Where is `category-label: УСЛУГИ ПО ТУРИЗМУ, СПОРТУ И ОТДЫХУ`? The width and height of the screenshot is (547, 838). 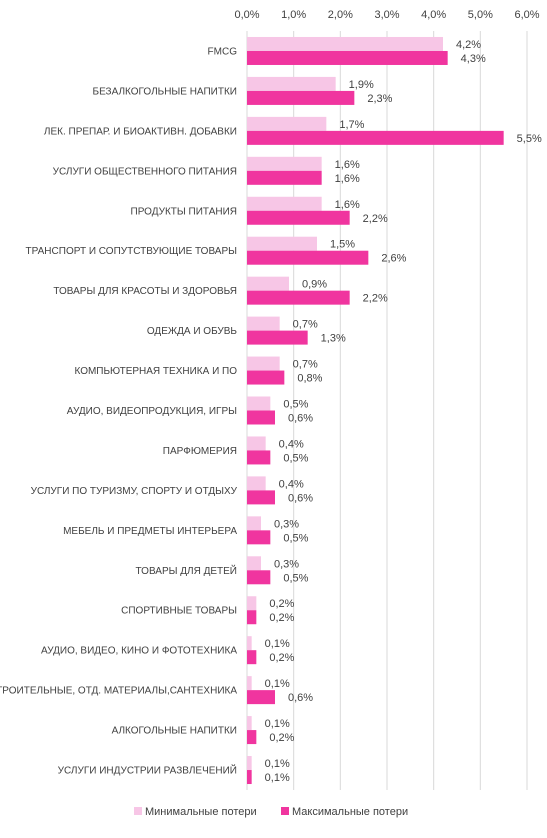
category-label: УСЛУГИ ПО ТУРИЗМУ, СПОРТУ И ОТДЫХУ is located at coordinates (134, 491).